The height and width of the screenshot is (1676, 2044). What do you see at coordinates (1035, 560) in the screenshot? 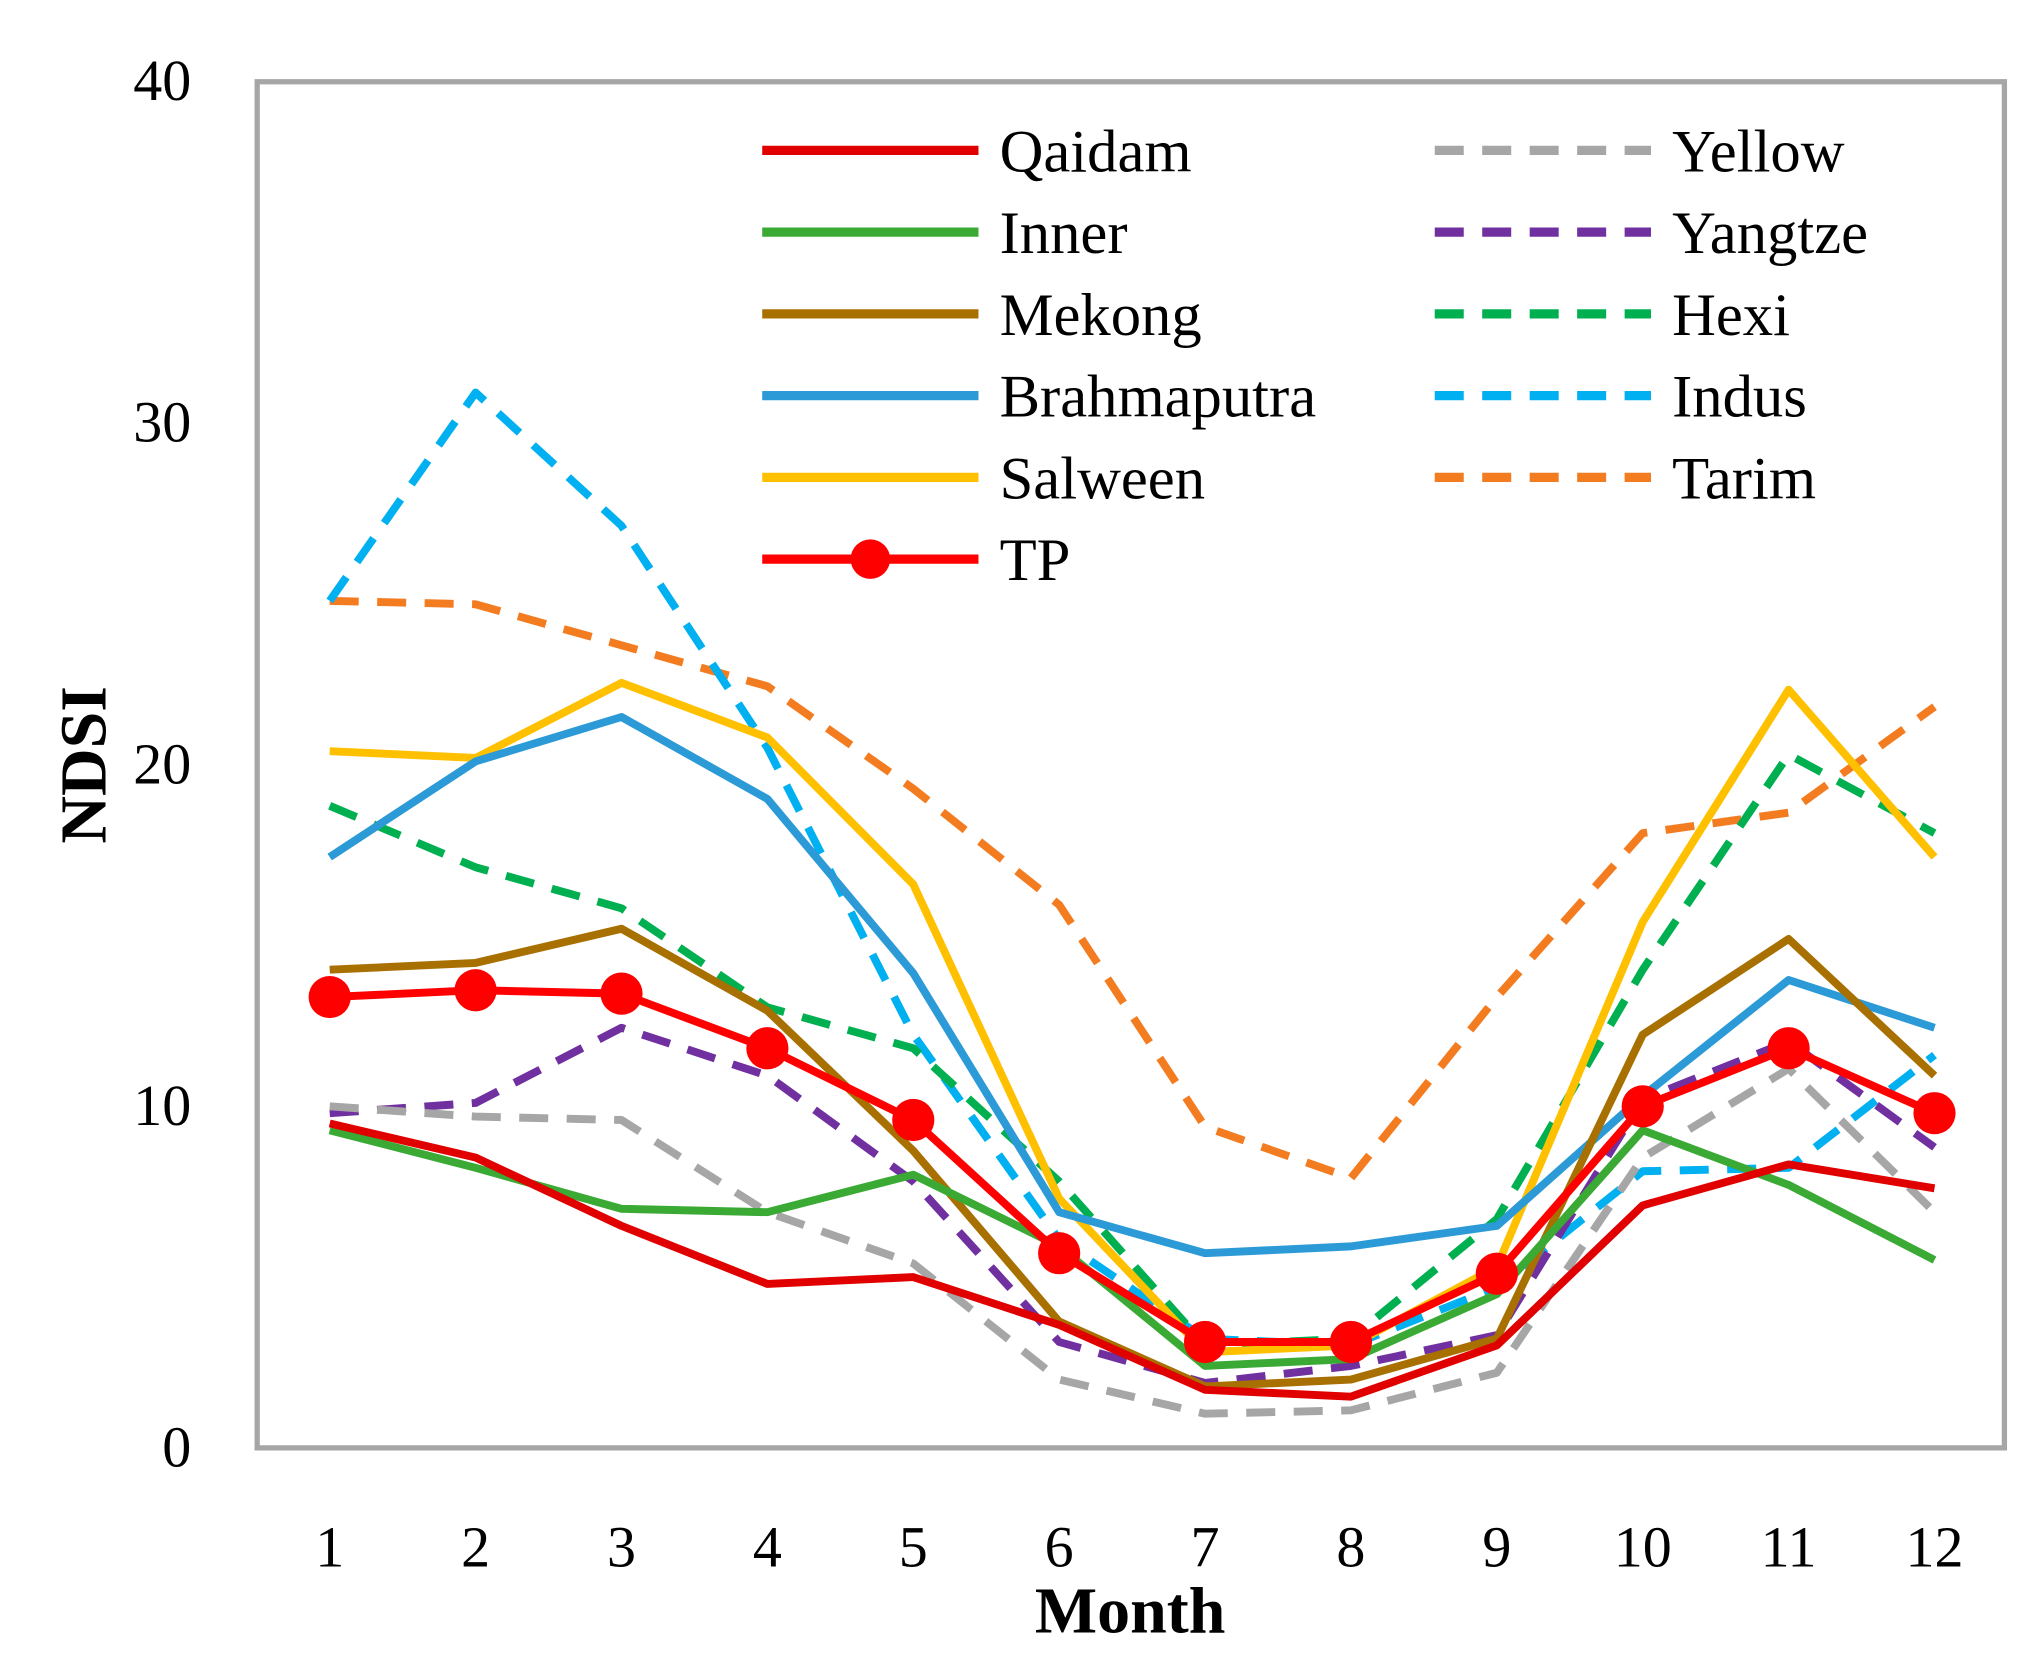
I see `legend-label-tp: TP` at bounding box center [1035, 560].